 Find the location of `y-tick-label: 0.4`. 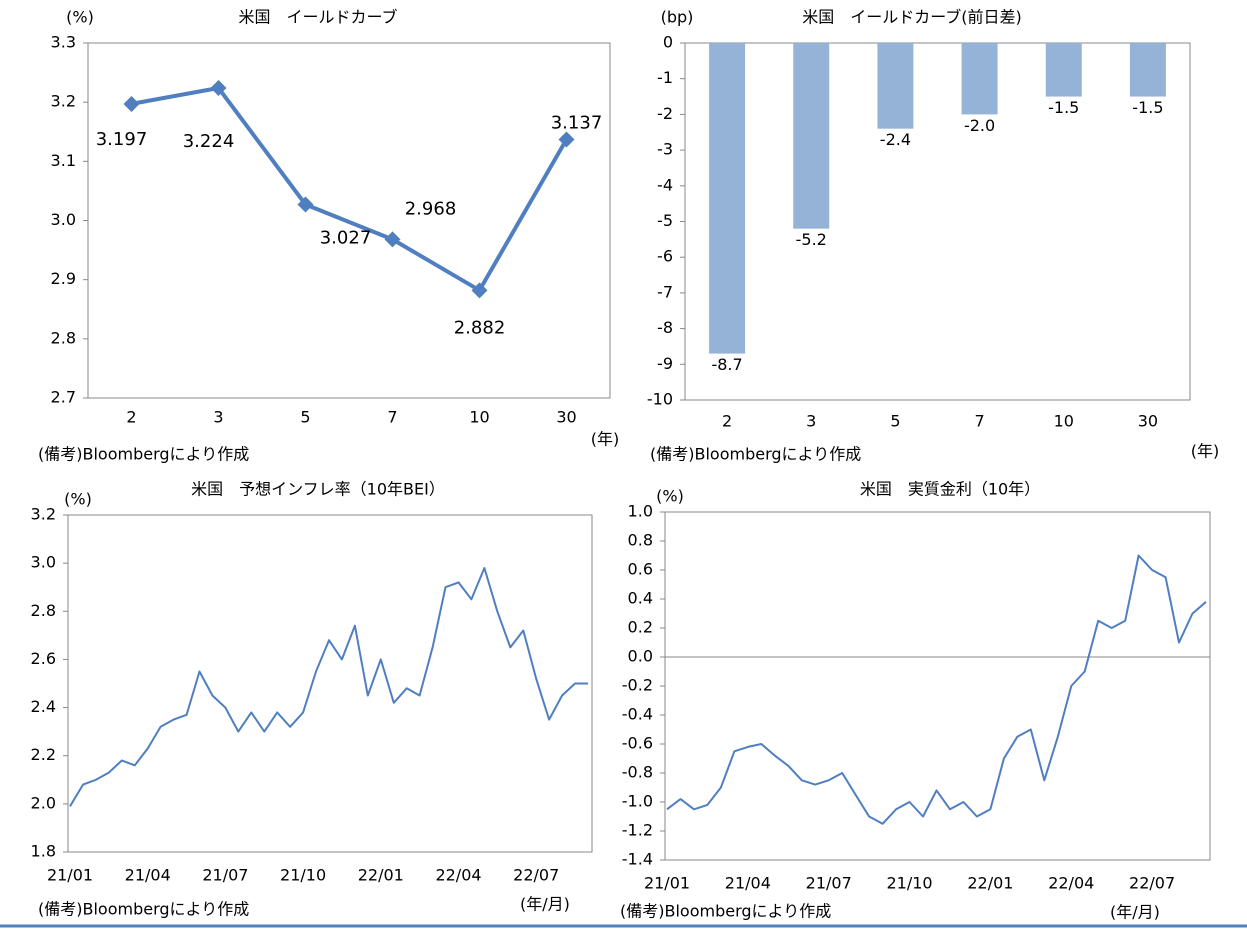

y-tick-label: 0.4 is located at coordinates (640, 598).